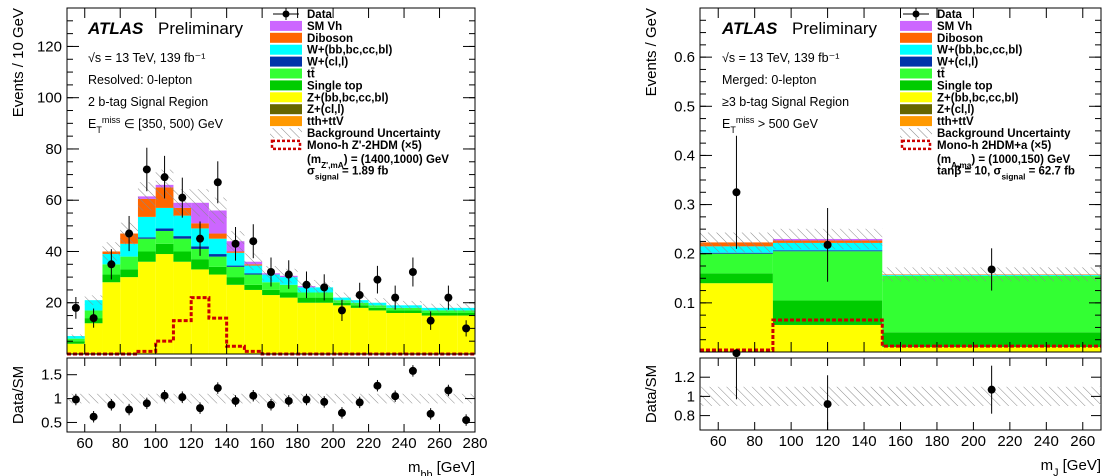  Describe the element at coordinates (684, 106) in the screenshot. I see `ytick-label-4: 0.5` at that location.